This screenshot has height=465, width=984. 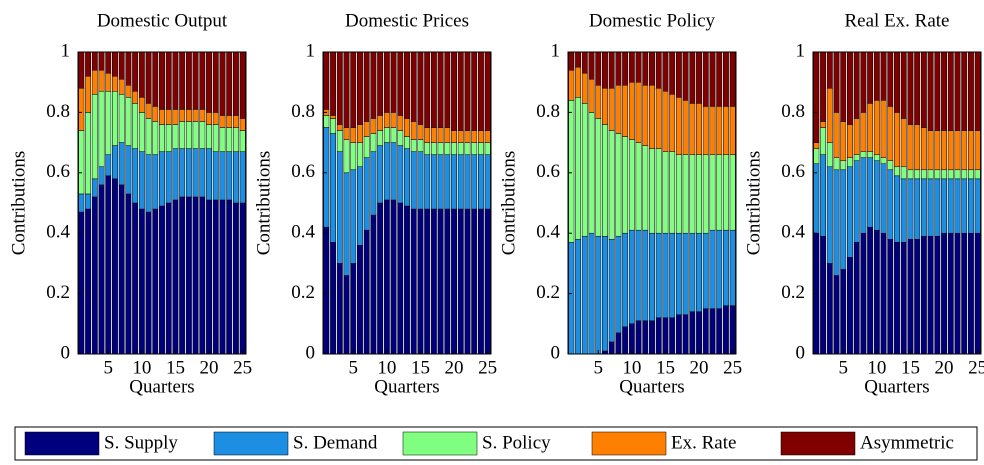 I want to click on x-tick-label: 25, so click(x=976, y=367).